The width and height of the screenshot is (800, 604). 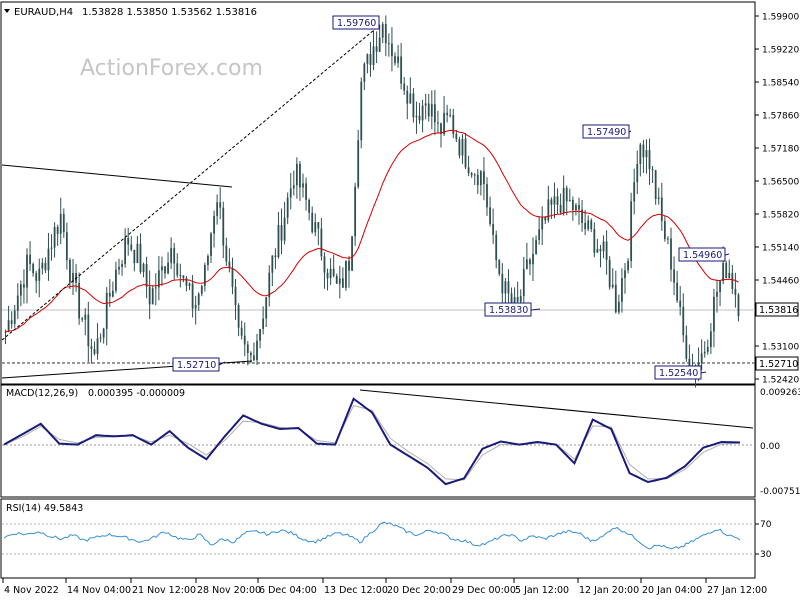 I want to click on annotation-label: 1.57490, so click(x=607, y=131).